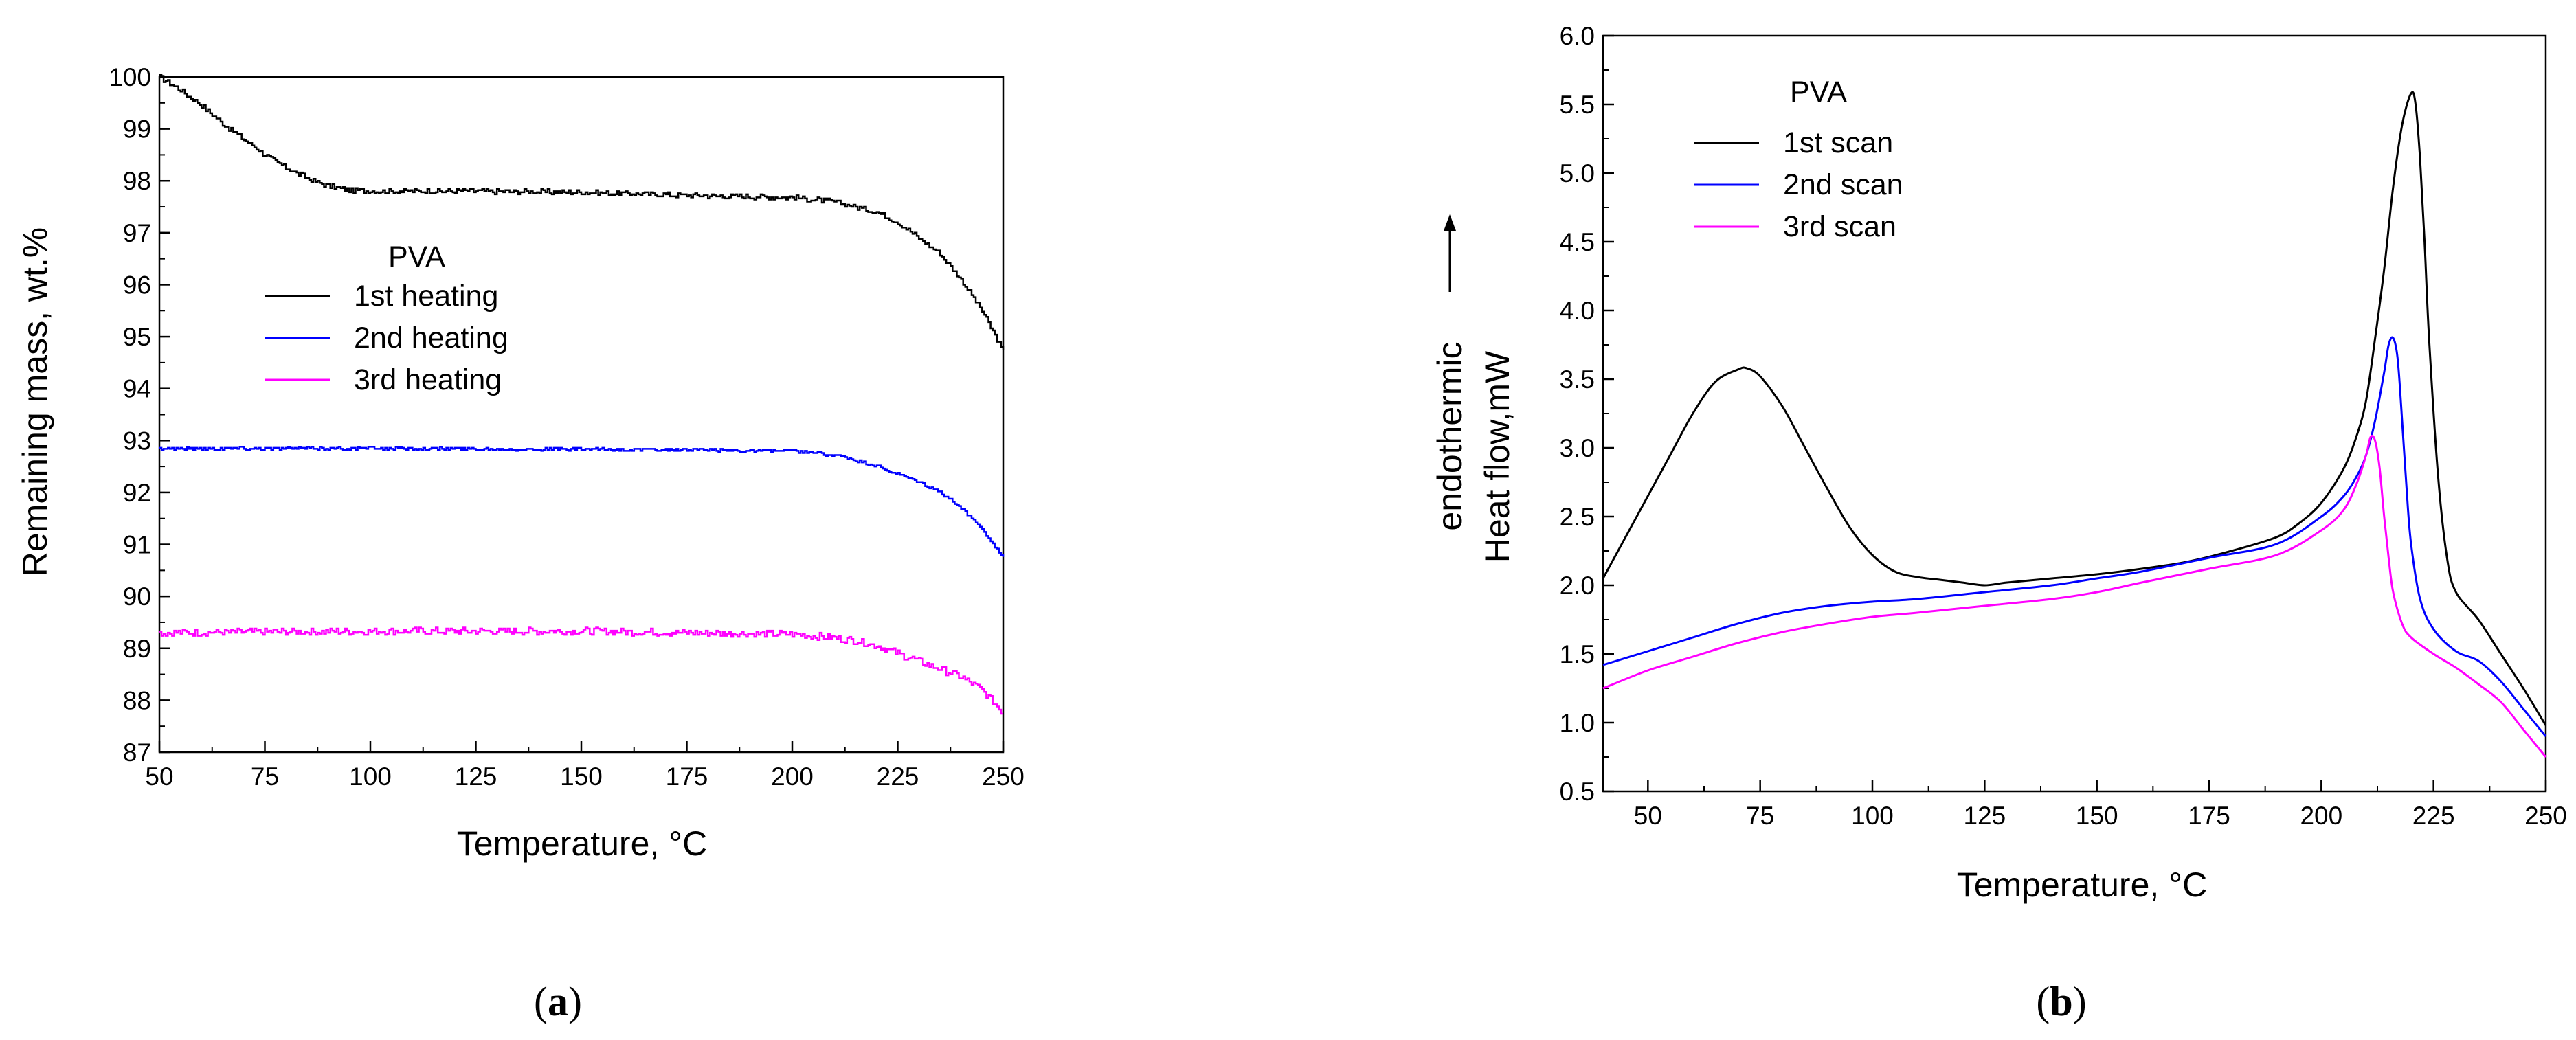  What do you see at coordinates (1577, 586) in the screenshot?
I see `panel-b-y-tick-label: 2.0` at bounding box center [1577, 586].